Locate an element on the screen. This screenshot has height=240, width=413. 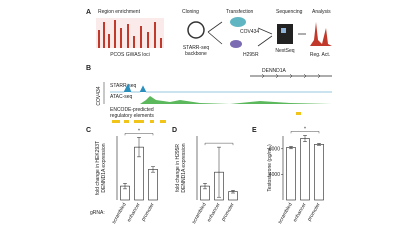
panel-label: A is located at coordinates (88, 12).